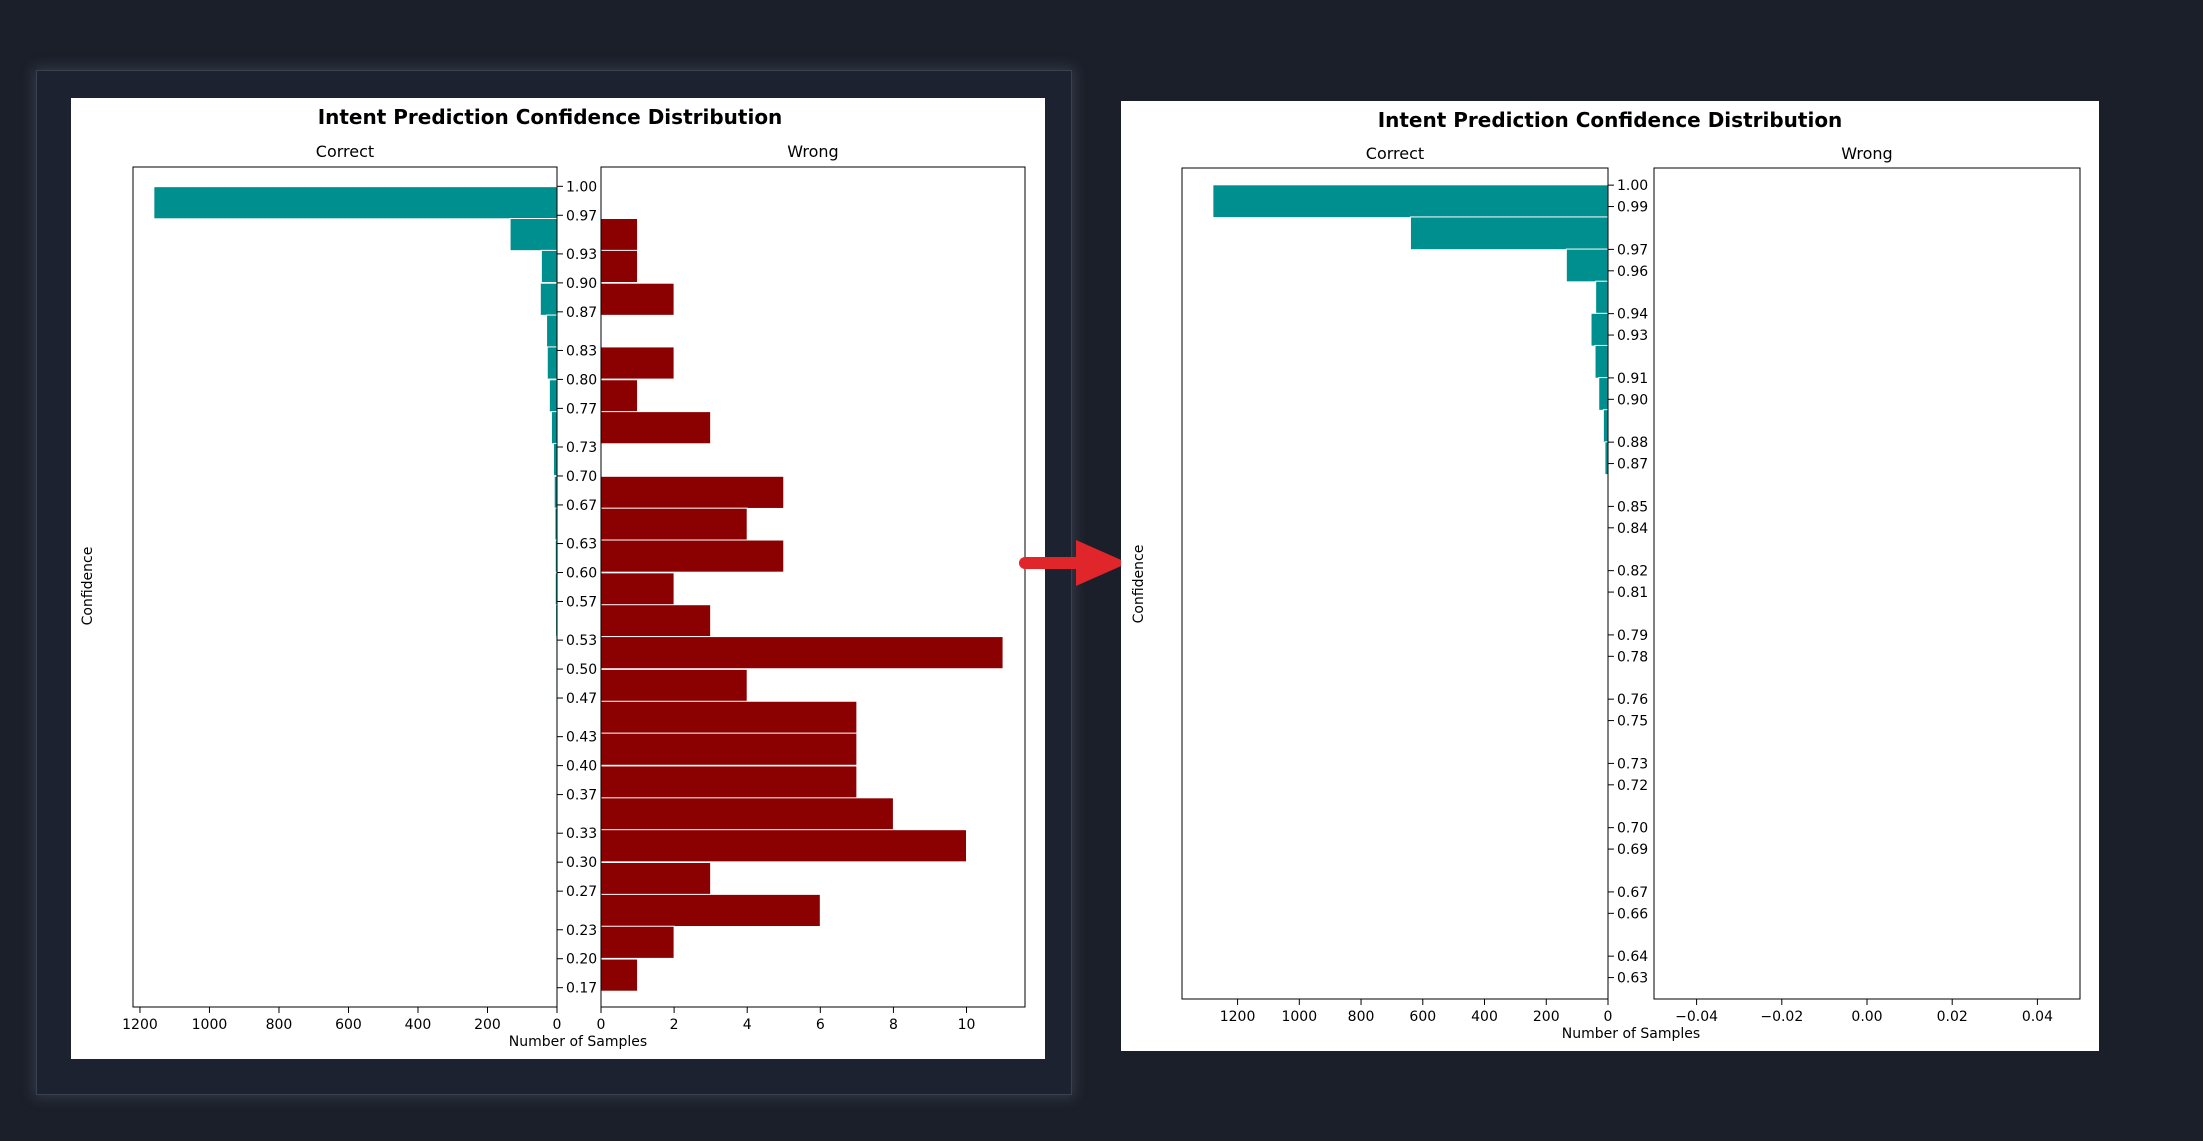  I want to click on before-wrong-x-tick-label: 10, so click(967, 1025).